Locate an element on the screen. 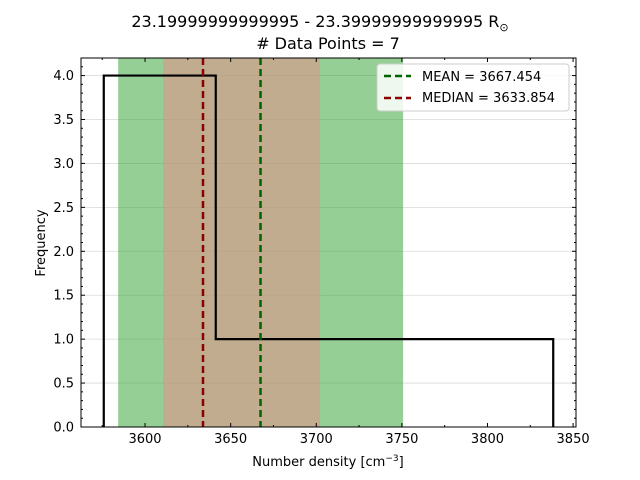 The image size is (640, 480). y-tick-label: 2.5 is located at coordinates (63, 208).